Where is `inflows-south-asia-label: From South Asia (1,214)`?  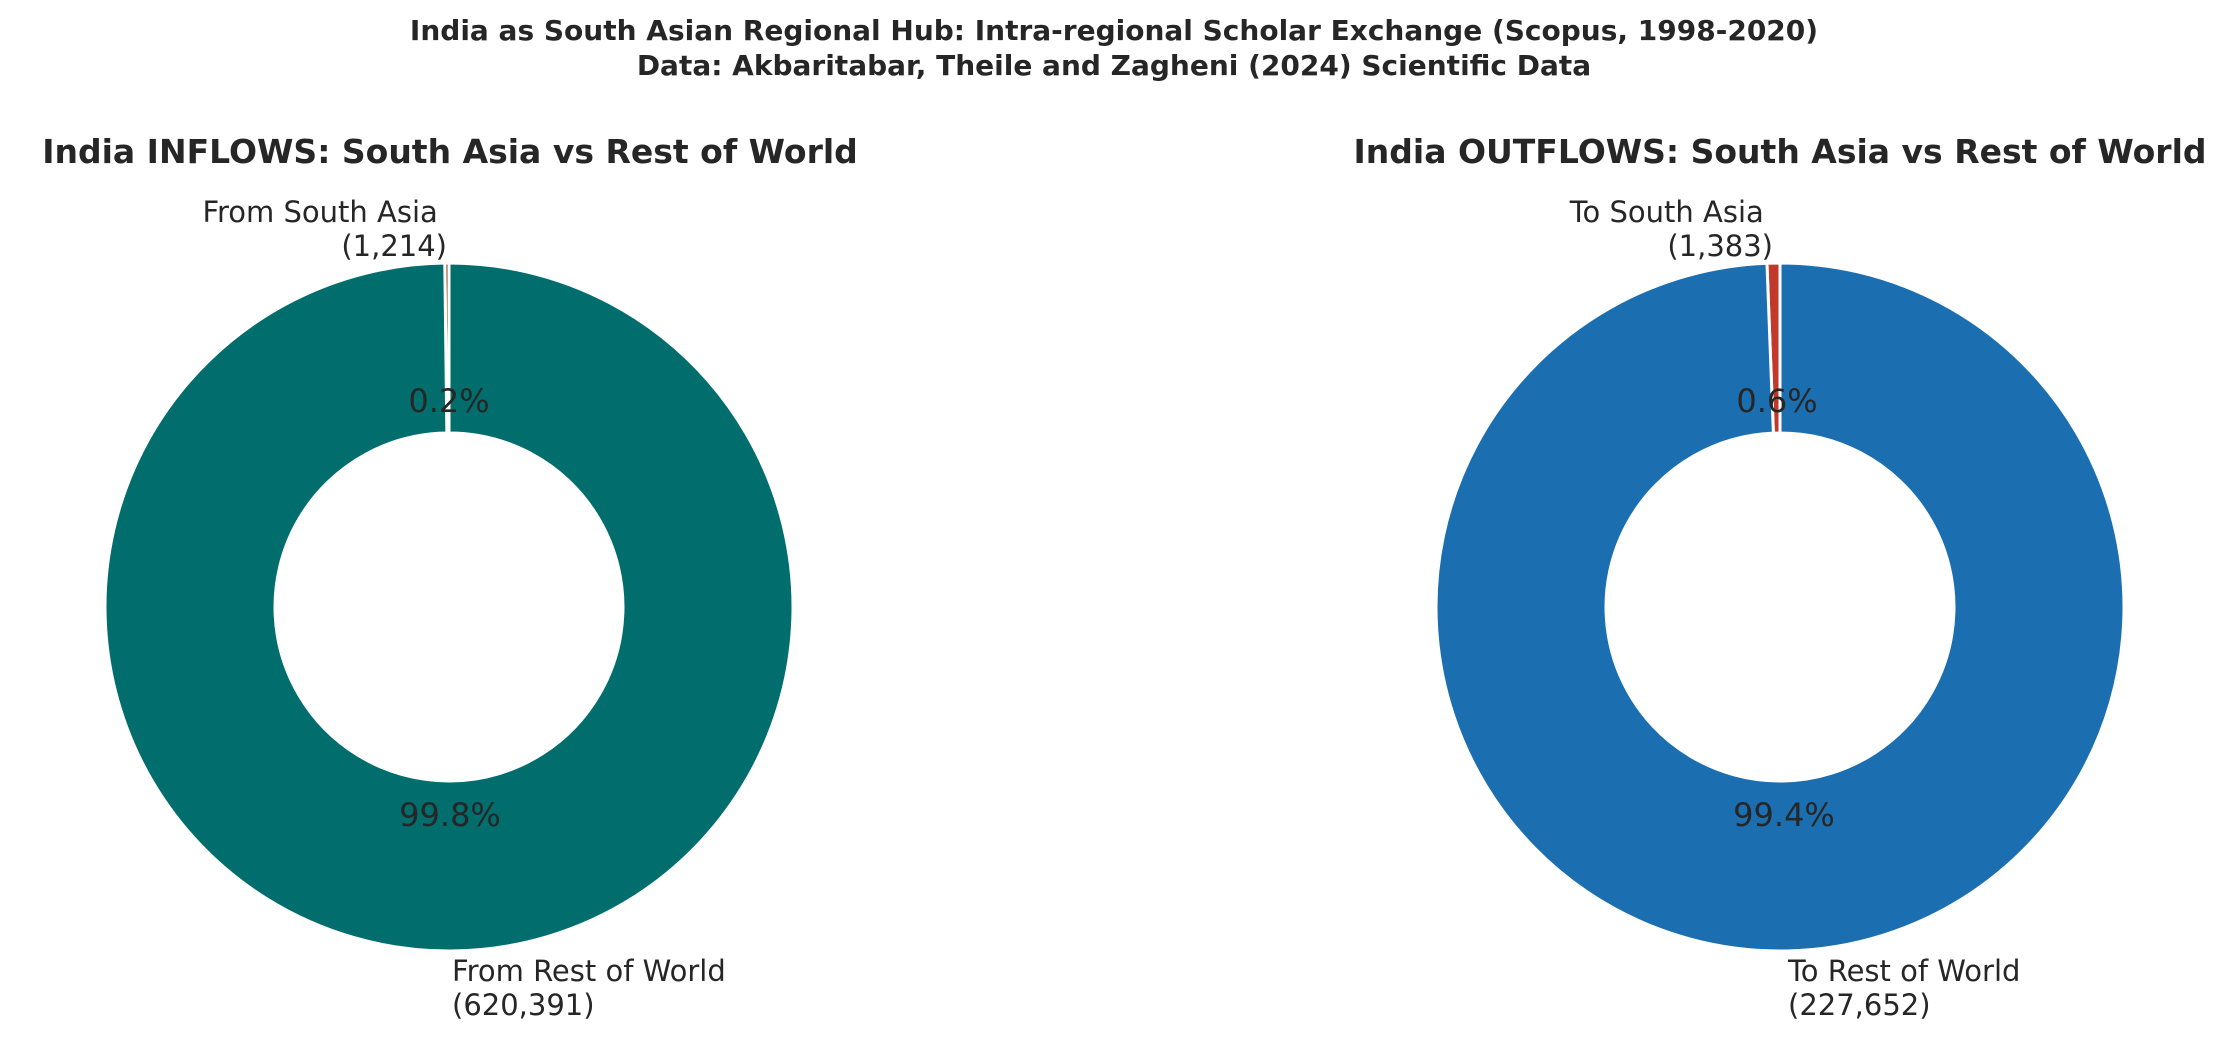 inflows-south-asia-label: From South Asia (1,214) is located at coordinates (324, 229).